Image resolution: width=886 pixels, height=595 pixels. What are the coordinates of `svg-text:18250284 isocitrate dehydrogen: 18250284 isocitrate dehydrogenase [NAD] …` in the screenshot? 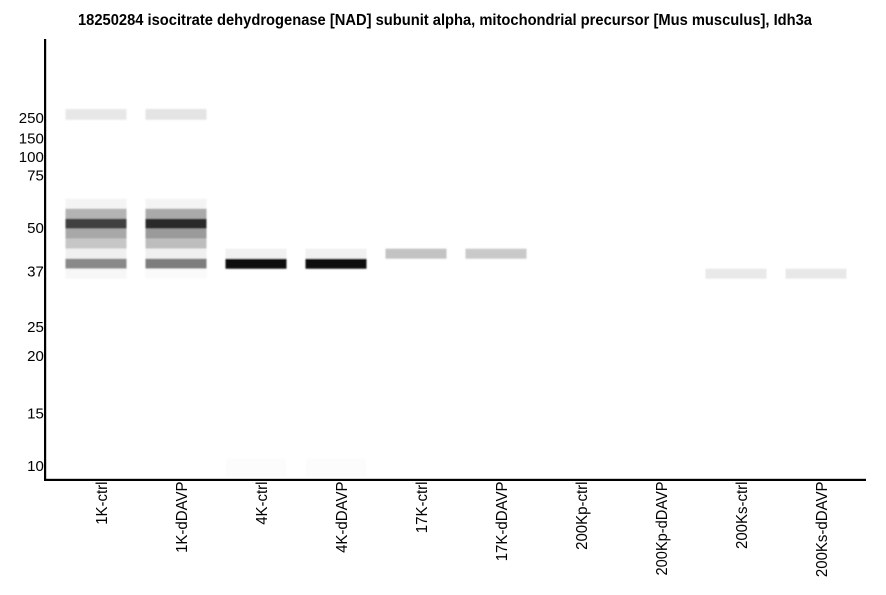 It's located at (445, 20).